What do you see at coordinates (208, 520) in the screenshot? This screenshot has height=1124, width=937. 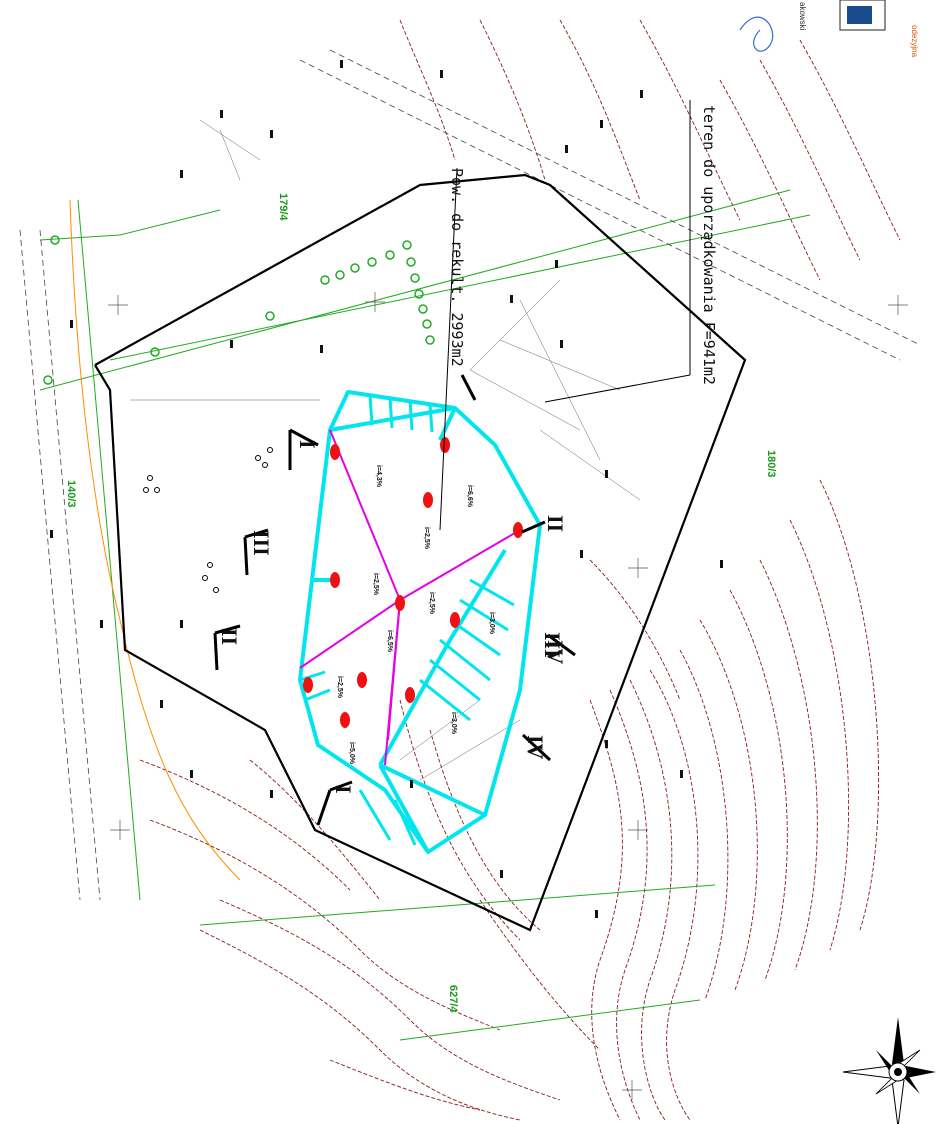 I see `point-circles` at bounding box center [208, 520].